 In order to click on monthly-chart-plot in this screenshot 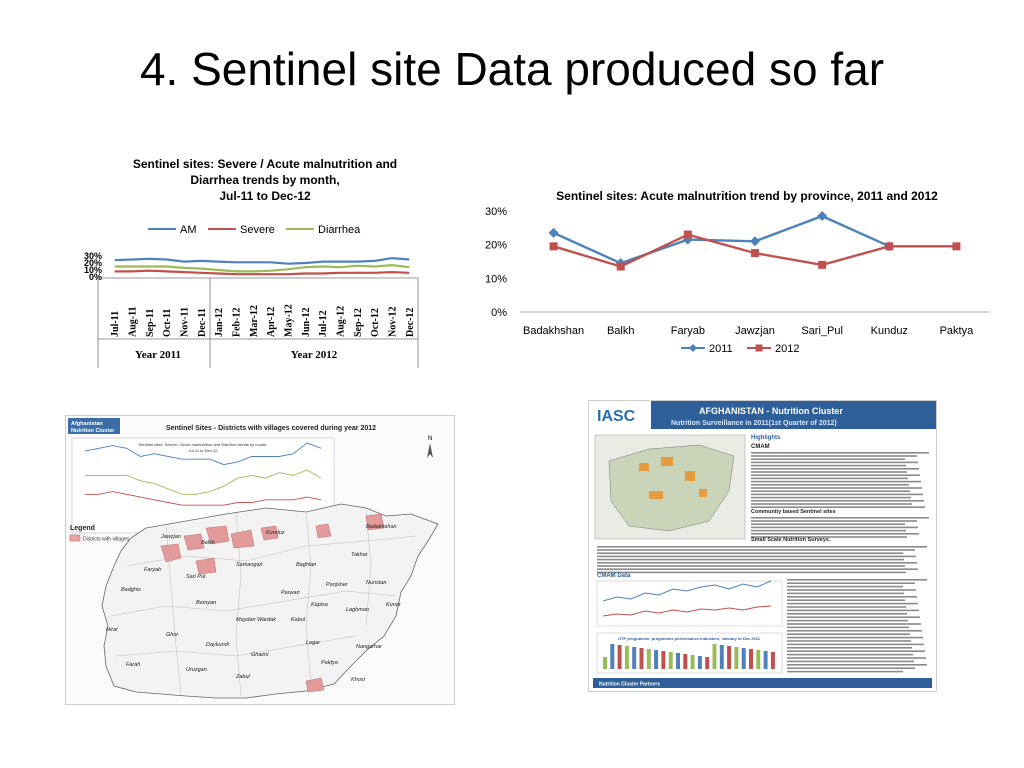, I will do `click(262, 266)`.